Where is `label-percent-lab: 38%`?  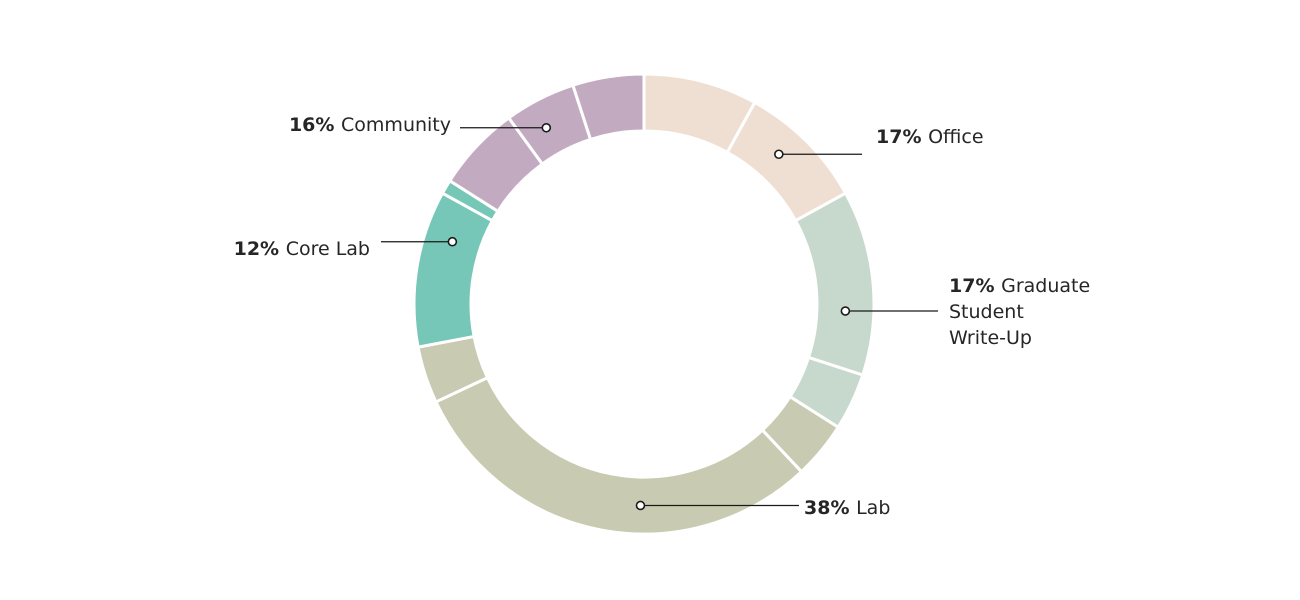 label-percent-lab: 38% is located at coordinates (830, 508).